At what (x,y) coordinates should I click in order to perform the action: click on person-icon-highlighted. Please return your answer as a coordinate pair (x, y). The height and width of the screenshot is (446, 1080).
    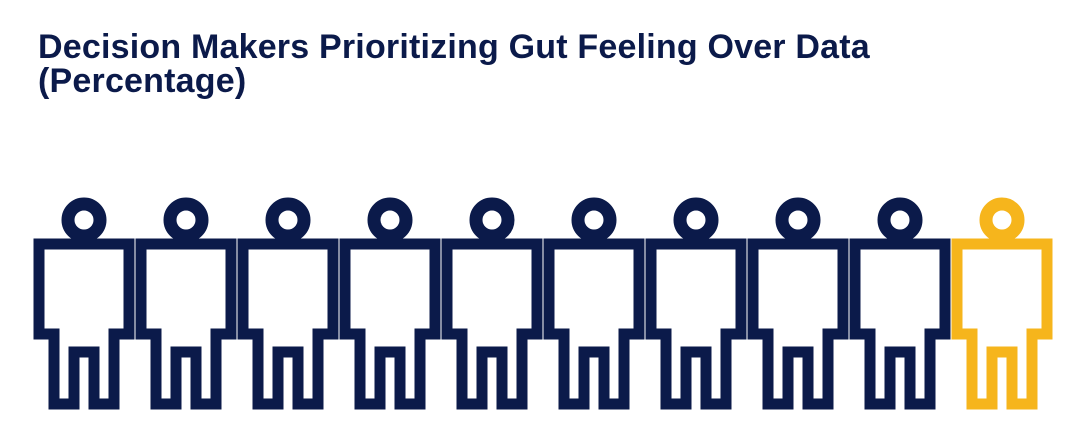
    Looking at the image, I should click on (1002, 303).